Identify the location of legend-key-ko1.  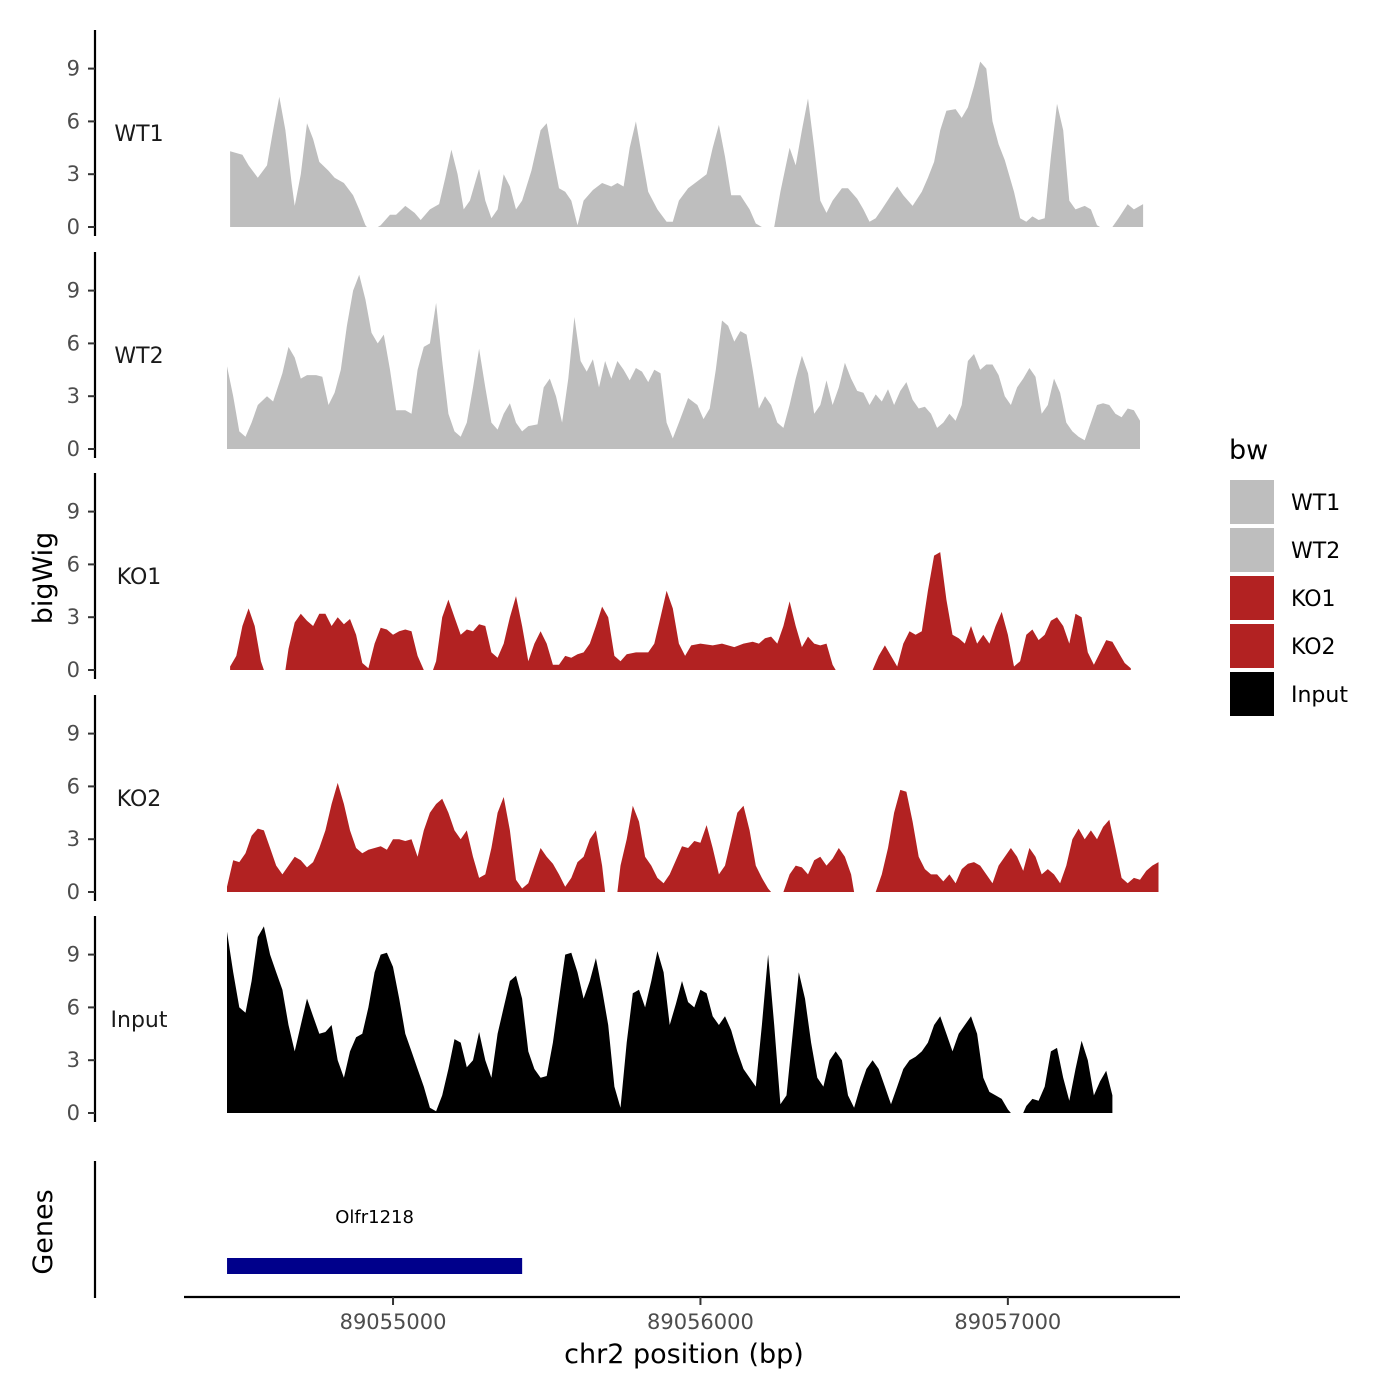
(1252, 598).